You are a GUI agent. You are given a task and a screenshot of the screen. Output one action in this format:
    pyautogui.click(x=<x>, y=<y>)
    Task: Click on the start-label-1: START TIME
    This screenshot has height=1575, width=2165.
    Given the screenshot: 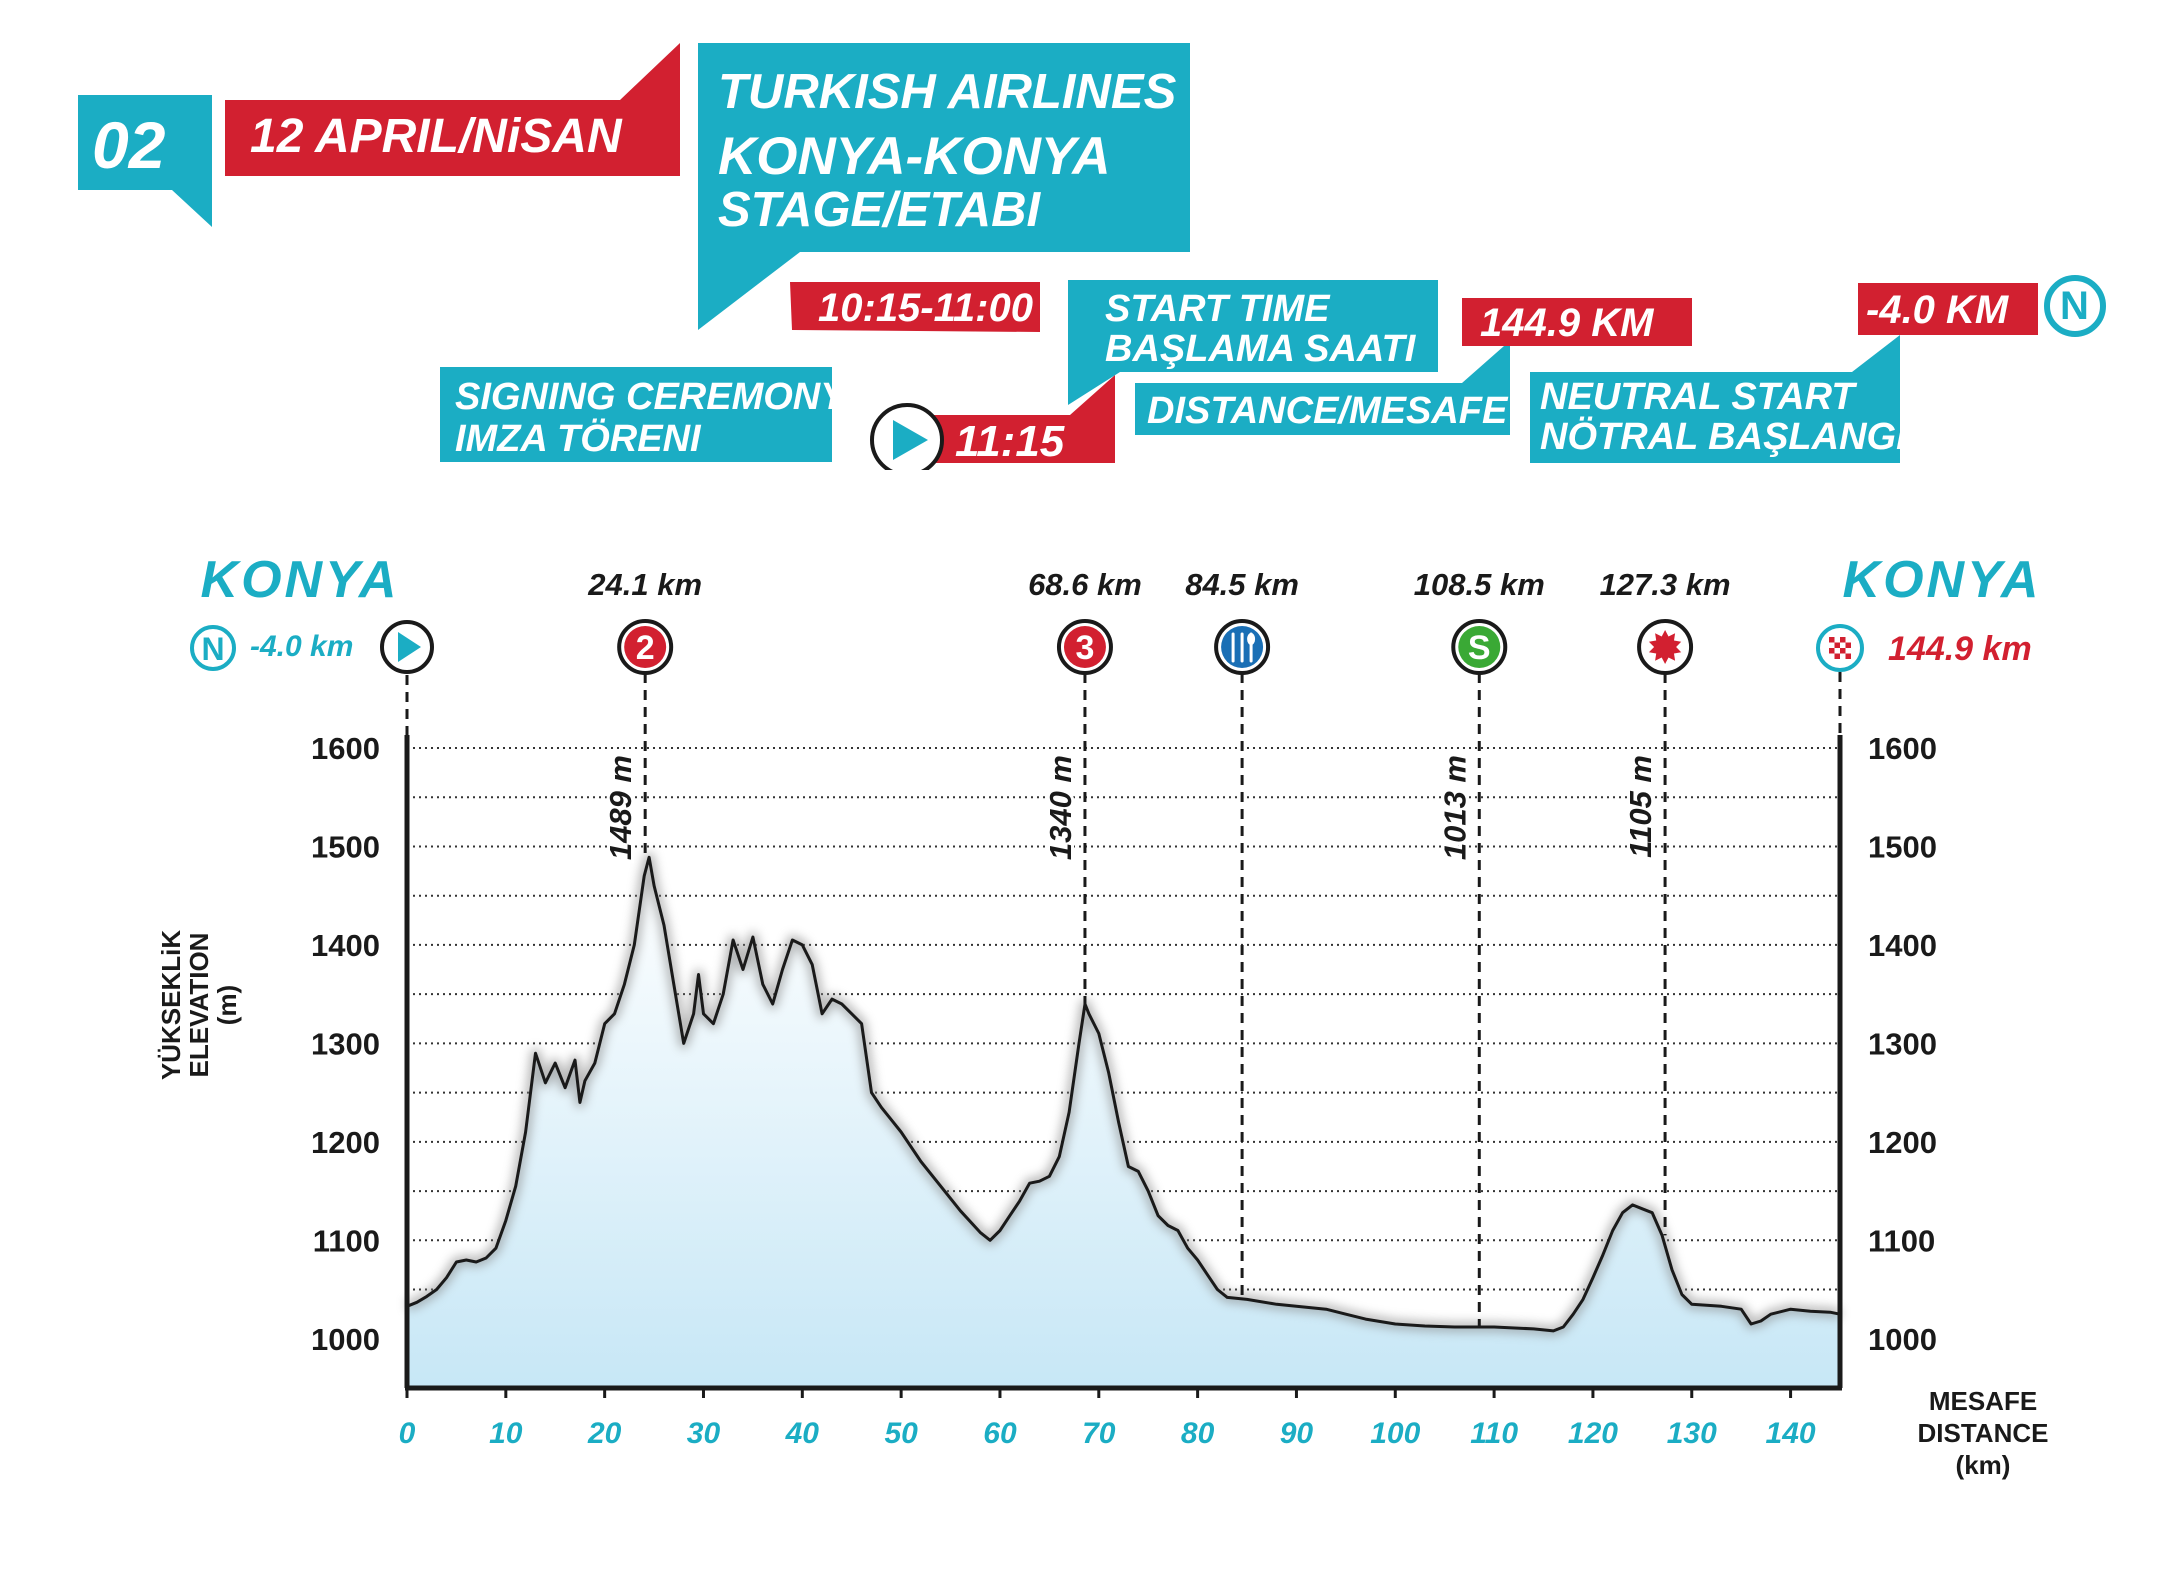 What is the action you would take?
    pyautogui.click(x=1217, y=309)
    